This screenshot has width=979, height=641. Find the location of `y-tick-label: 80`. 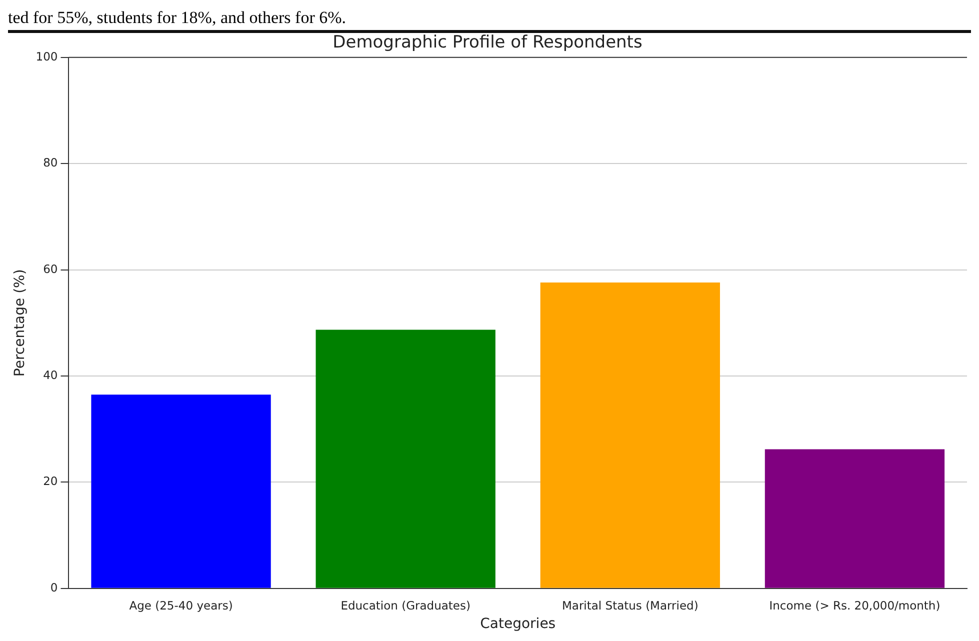

y-tick-label: 80 is located at coordinates (50, 163).